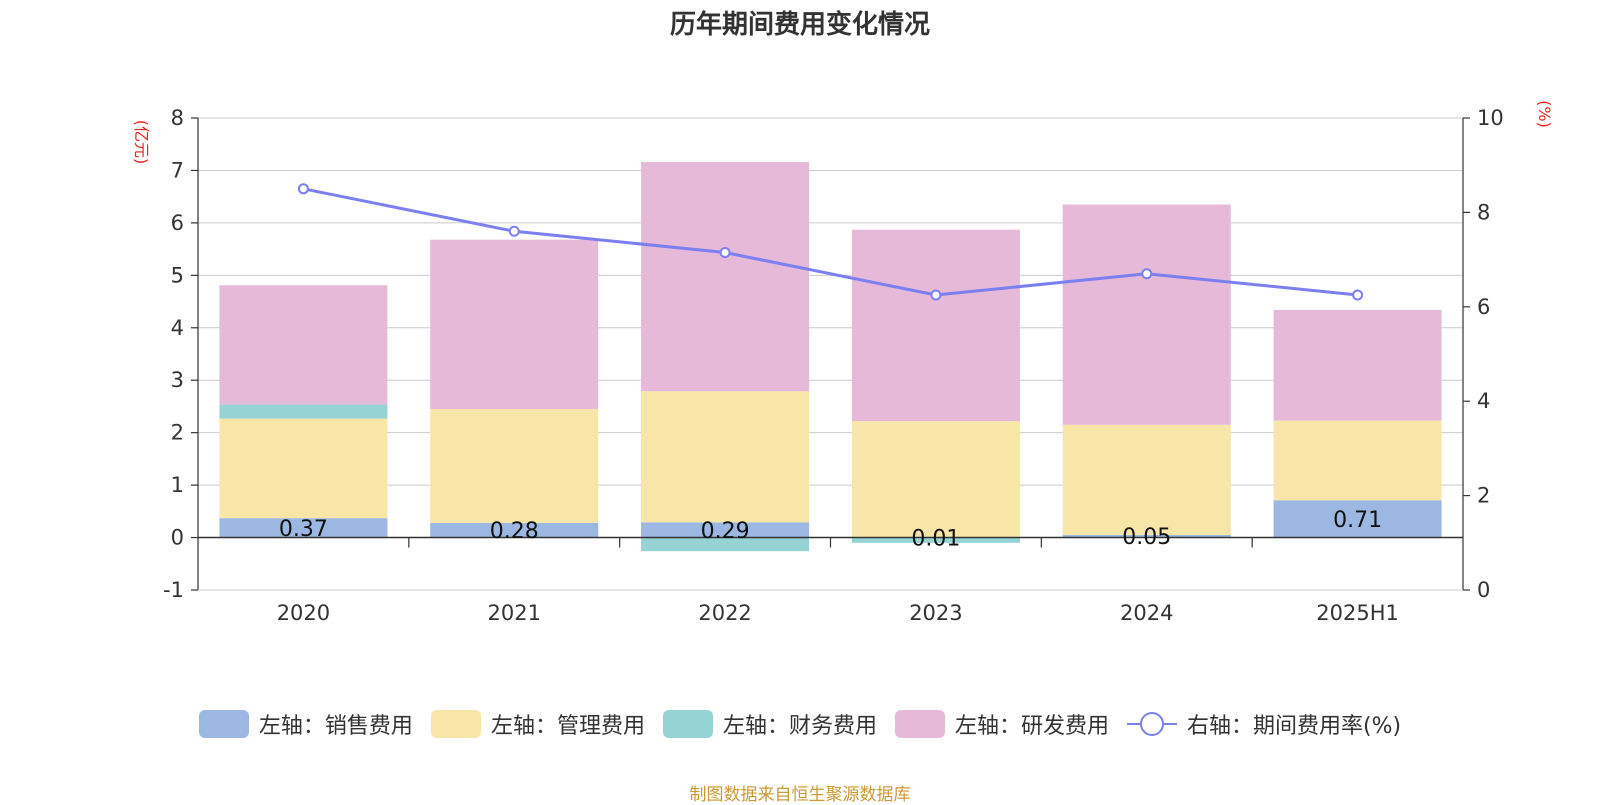  I want to click on x-tick-label: 2024, so click(1146, 613).